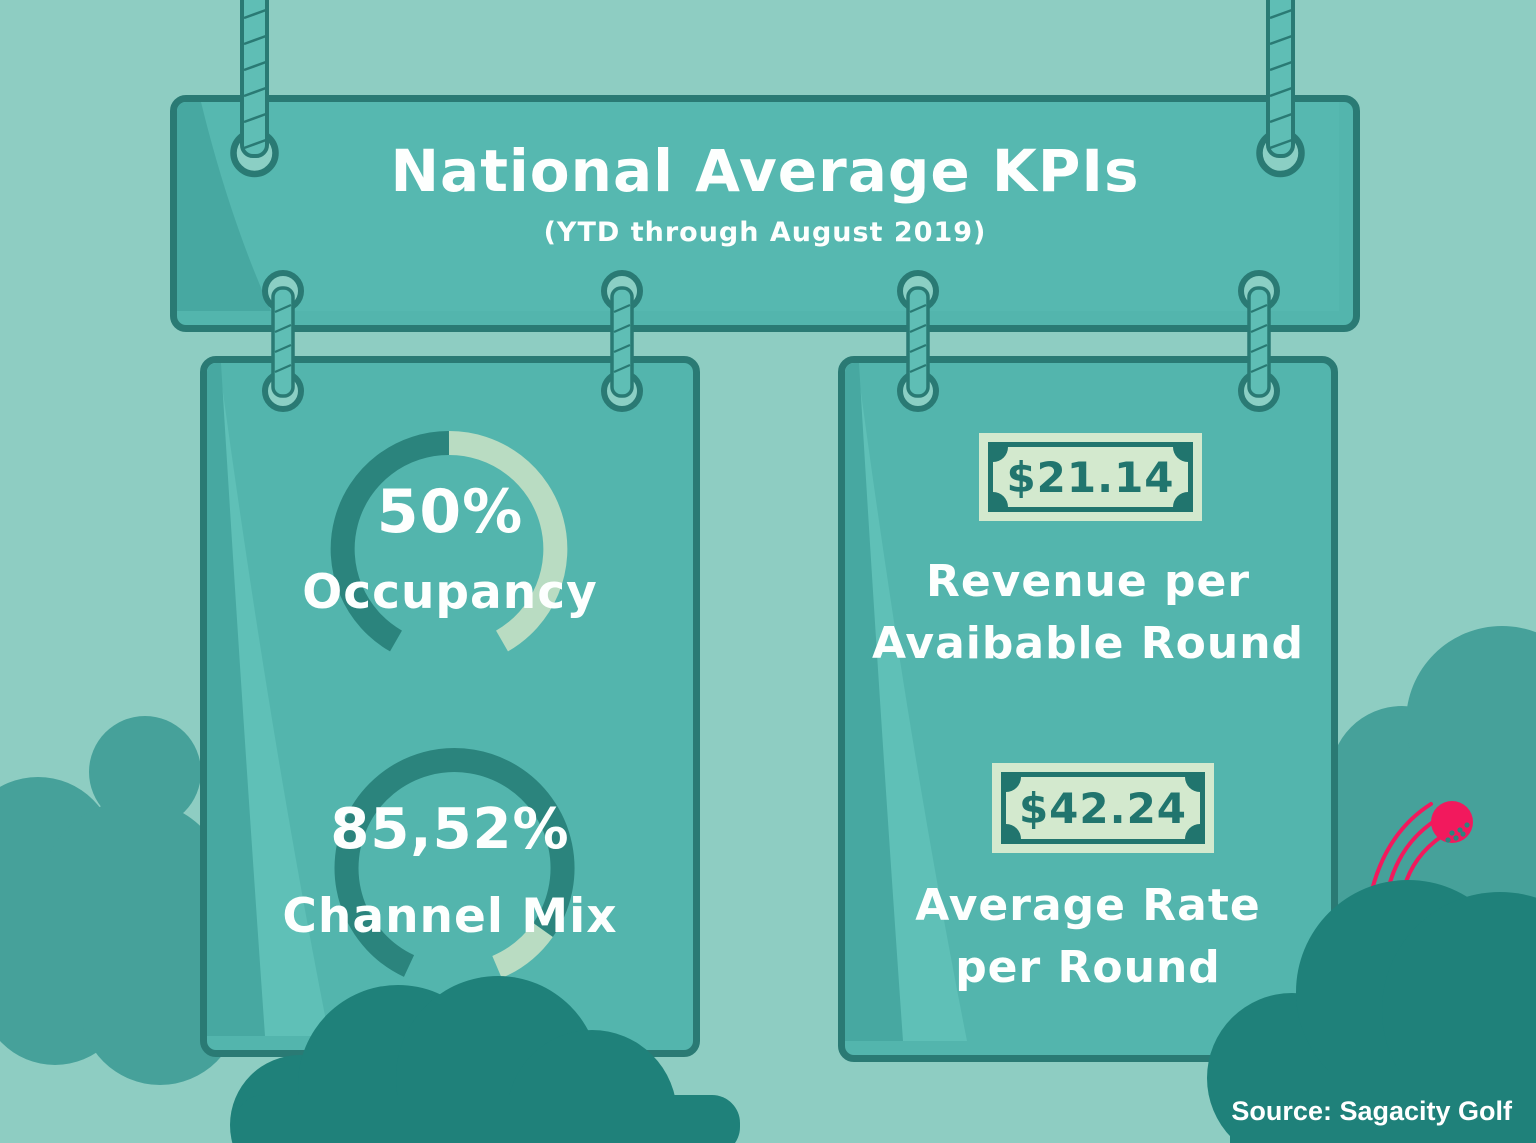 The image size is (1536, 1143). What do you see at coordinates (758, 206) in the screenshot?
I see `banner-shading` at bounding box center [758, 206].